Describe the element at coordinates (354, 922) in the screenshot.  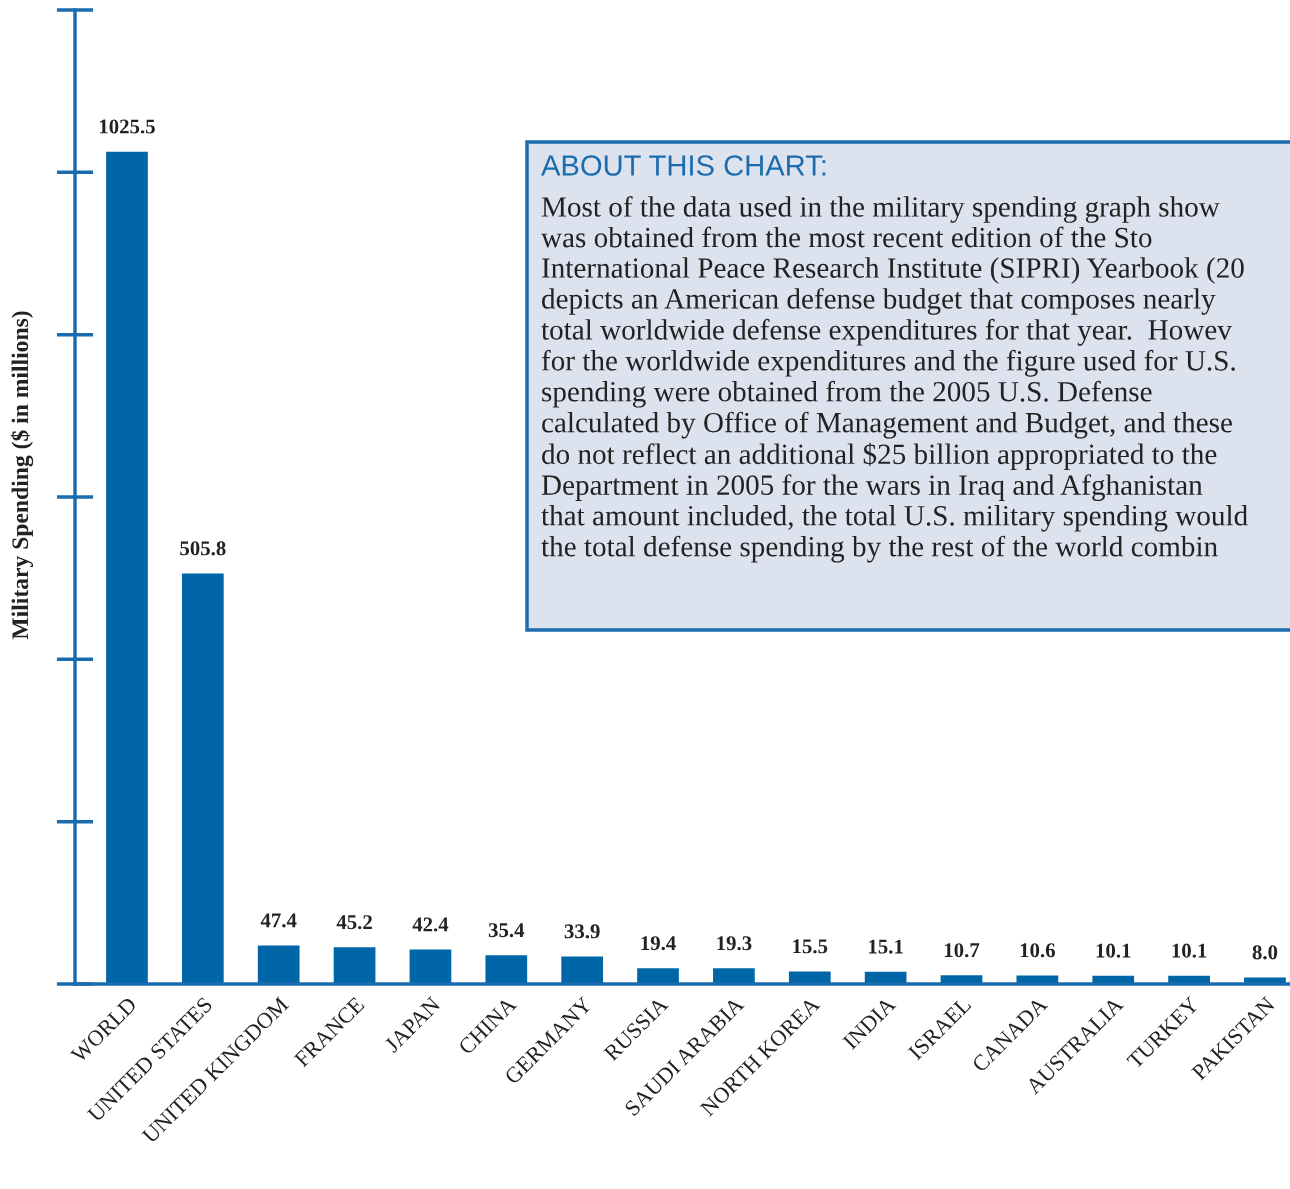
I see `data-label: 45.2` at that location.